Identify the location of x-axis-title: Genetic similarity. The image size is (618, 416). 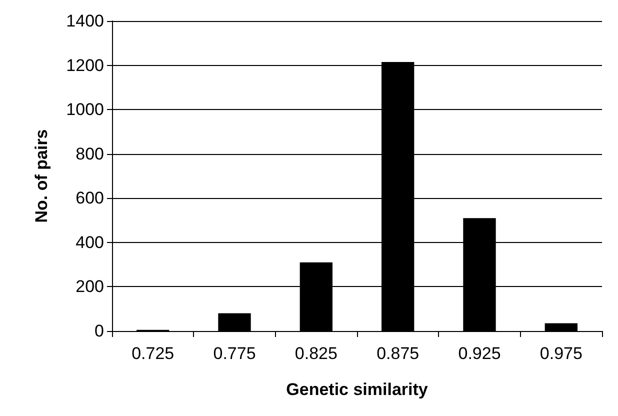
(357, 389).